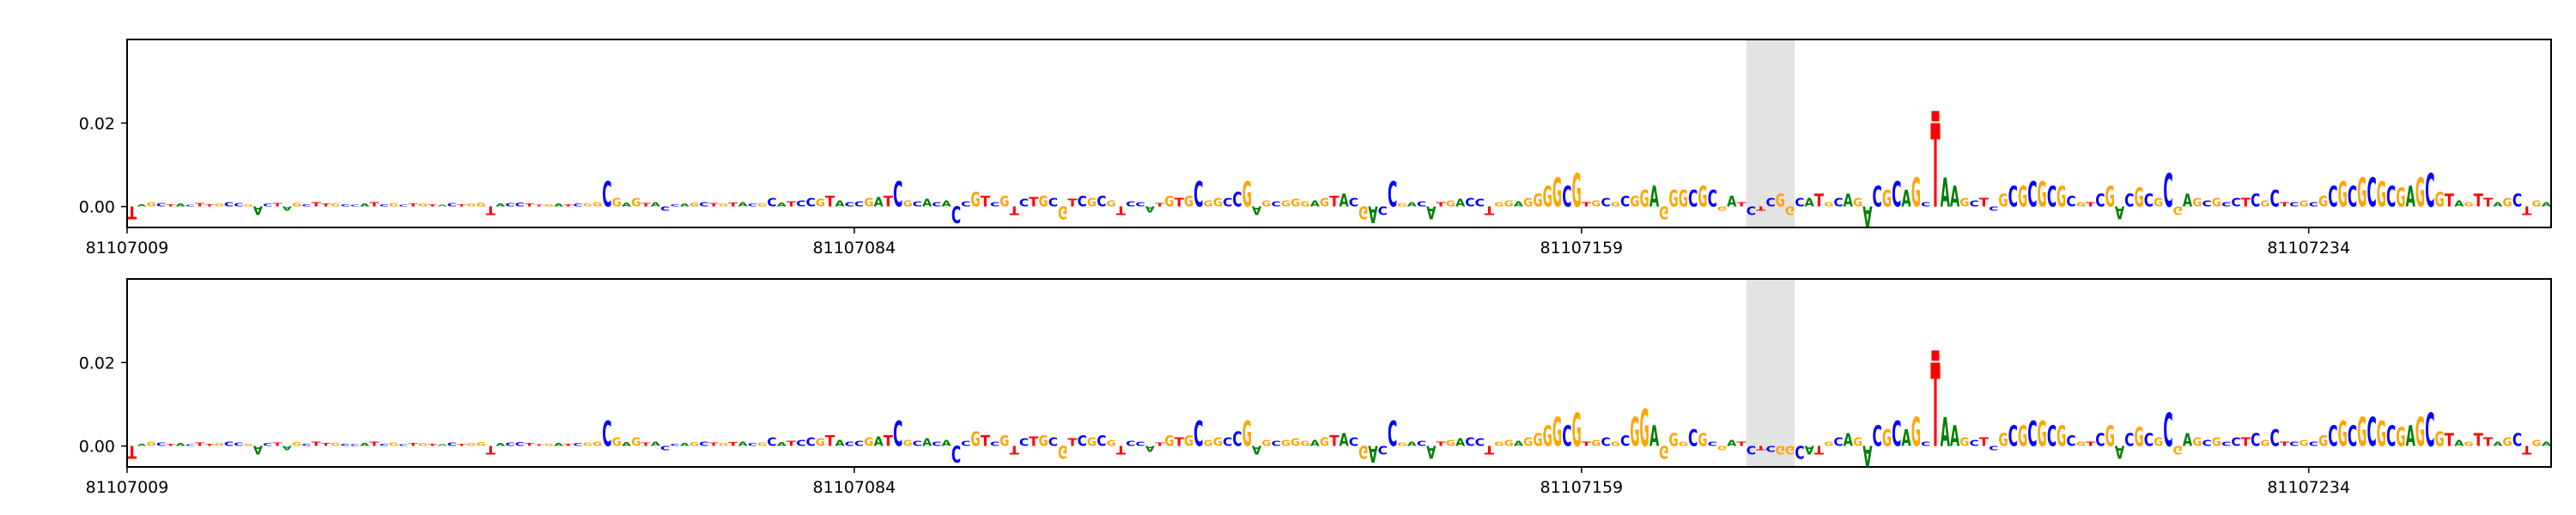 Image resolution: width=2576 pixels, height=515 pixels. Describe the element at coordinates (1936, 116) in the screenshot. I see `variant-marker` at that location.